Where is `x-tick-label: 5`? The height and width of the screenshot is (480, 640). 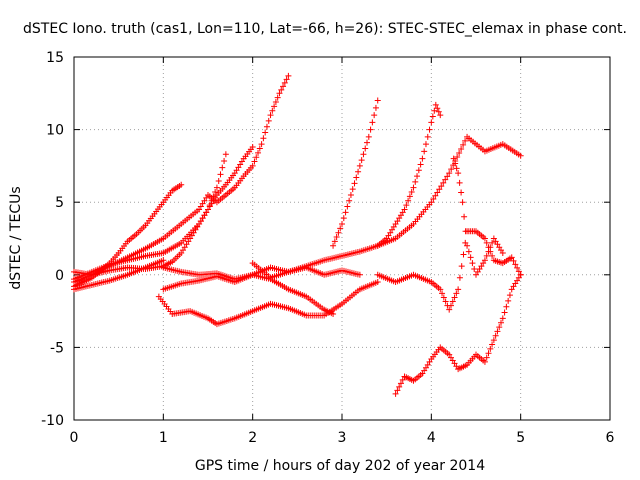
x-tick-label: 5 is located at coordinates (520, 438).